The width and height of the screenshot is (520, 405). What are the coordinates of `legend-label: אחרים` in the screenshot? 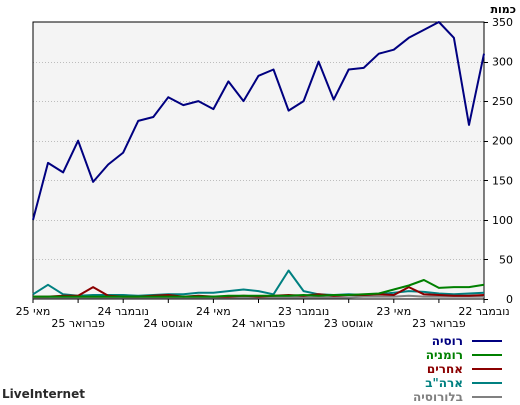 It's located at (445, 369).